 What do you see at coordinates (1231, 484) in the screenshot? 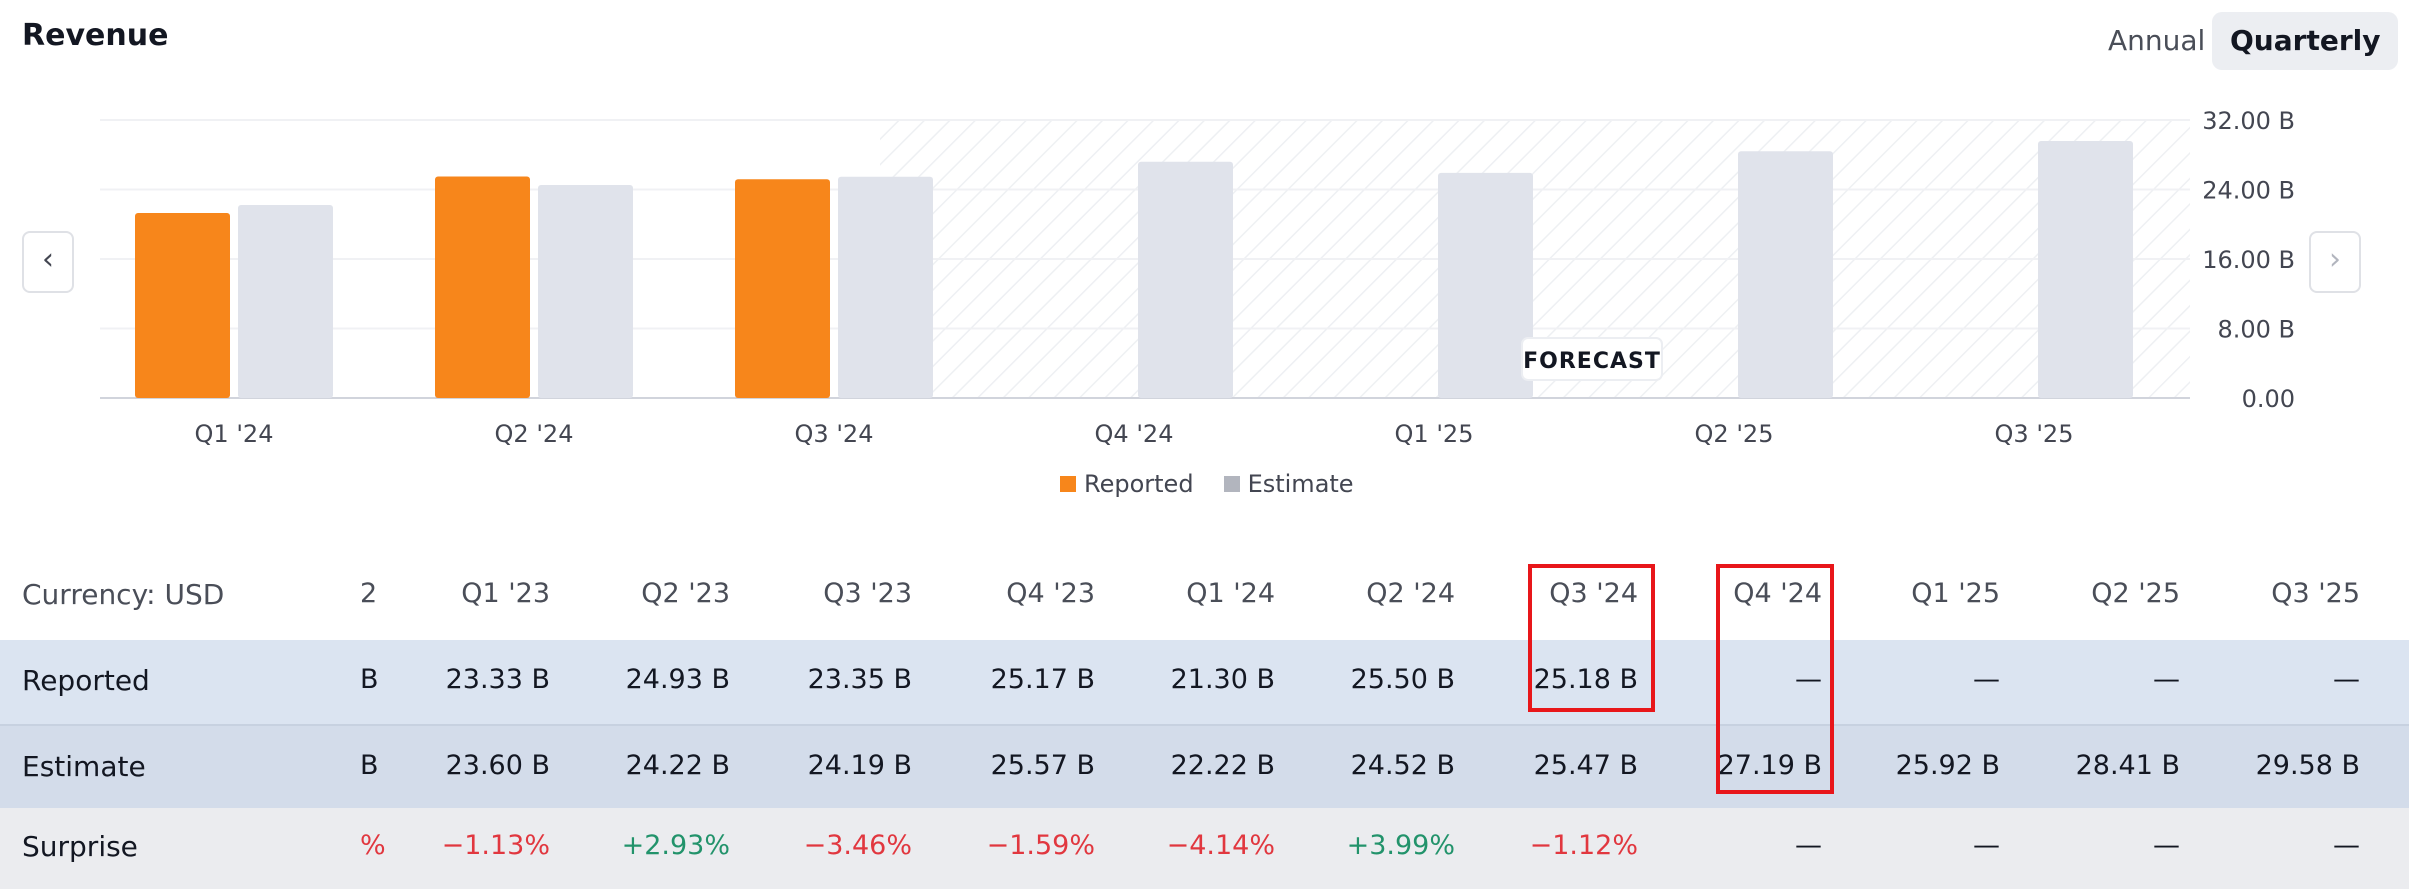
I see `legend-swatch-estimate` at bounding box center [1231, 484].